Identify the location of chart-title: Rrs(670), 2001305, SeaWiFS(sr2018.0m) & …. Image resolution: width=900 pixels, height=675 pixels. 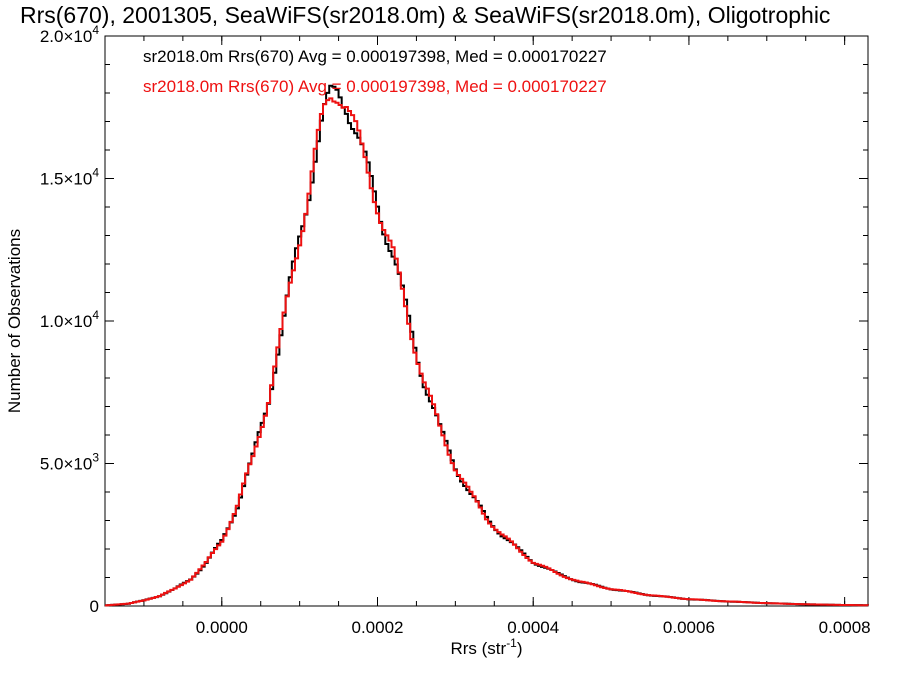
(425, 15).